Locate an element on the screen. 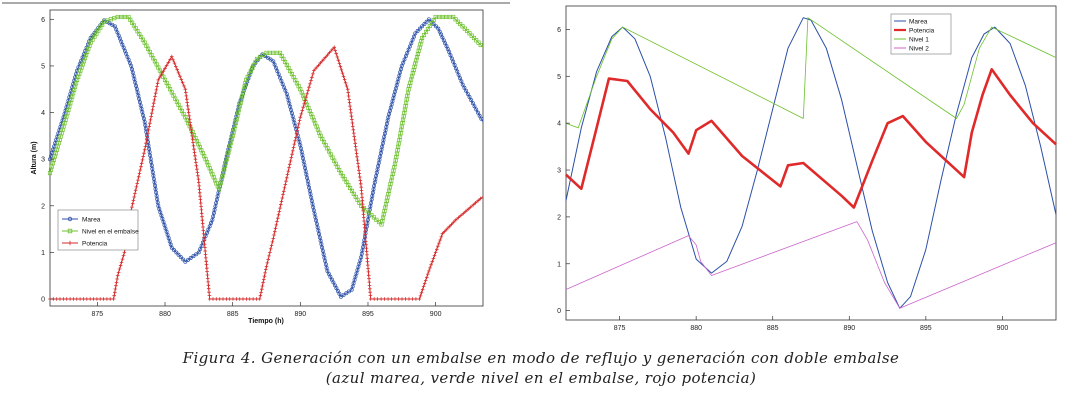 The width and height of the screenshot is (1082, 402). y-tick-label-0-2: 2 is located at coordinates (43, 206).